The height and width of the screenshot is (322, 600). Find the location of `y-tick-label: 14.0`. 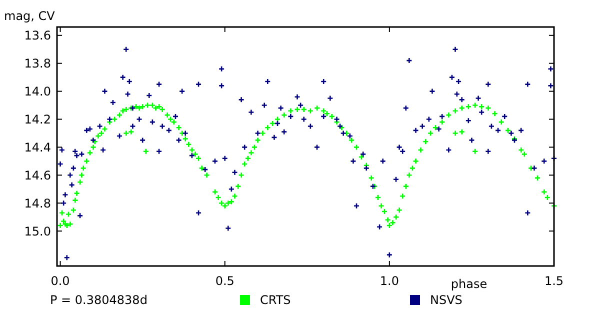

y-tick-label: 14.0 is located at coordinates (37, 91).